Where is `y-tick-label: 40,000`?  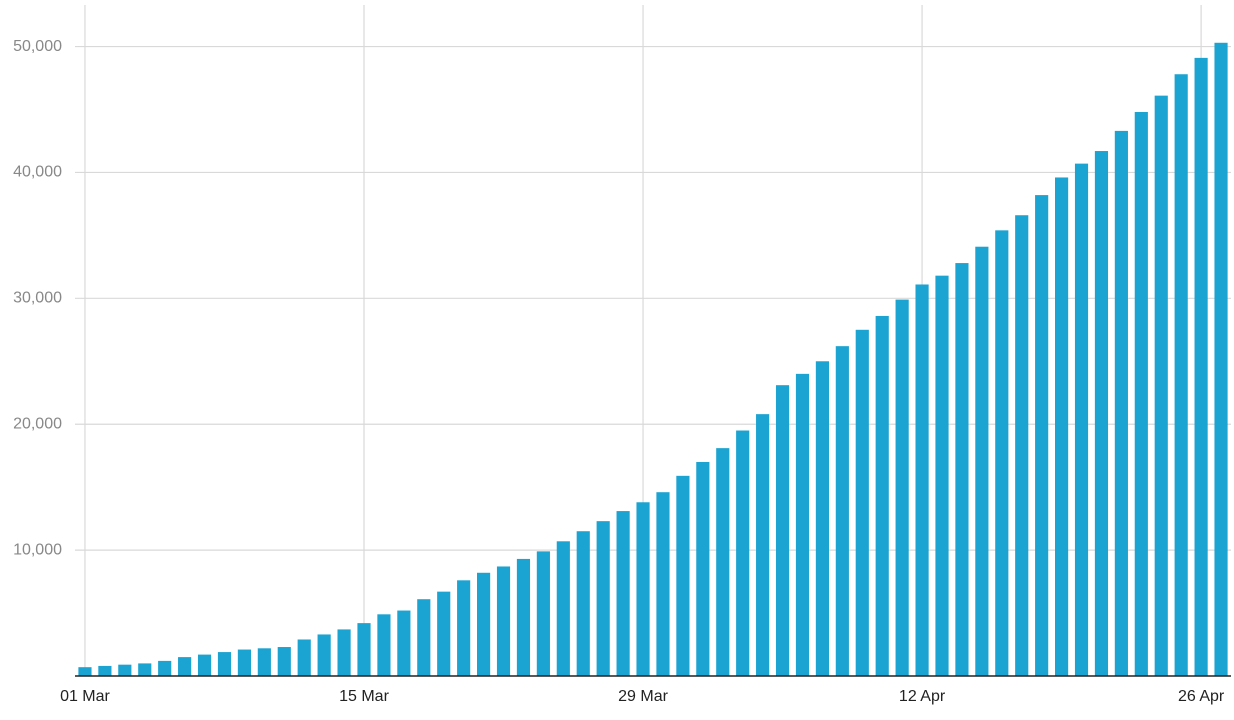 y-tick-label: 40,000 is located at coordinates (37, 172).